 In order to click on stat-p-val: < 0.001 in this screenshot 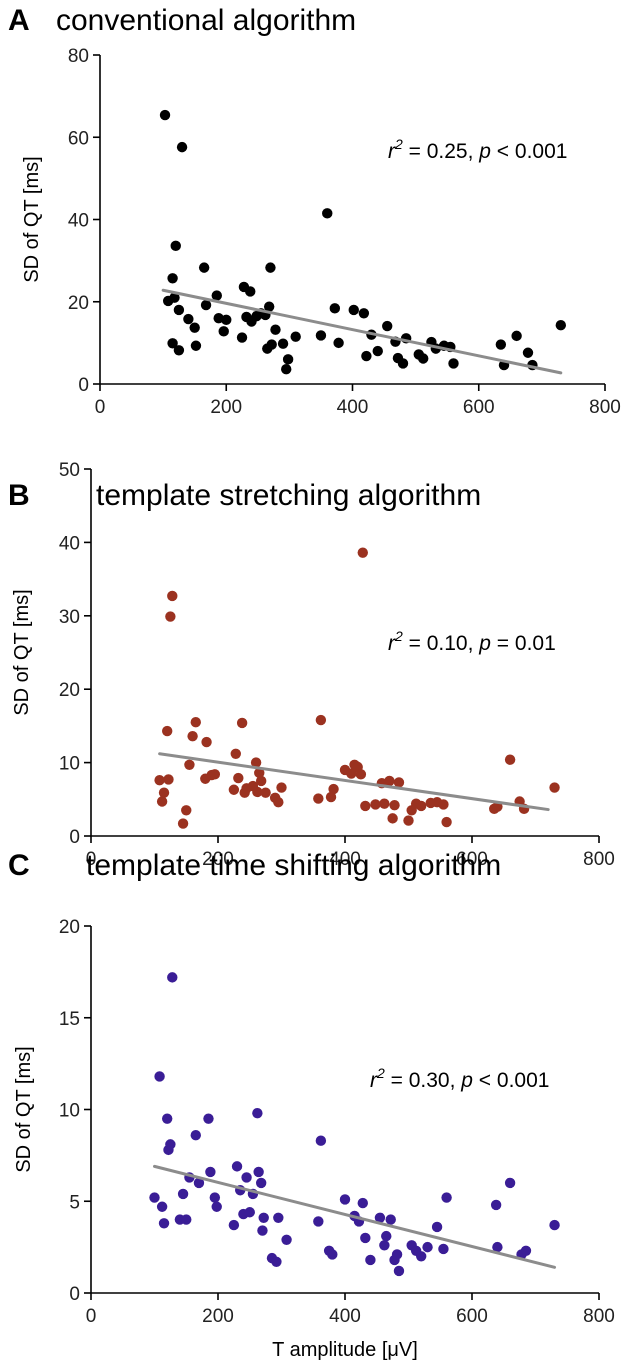, I will do `click(511, 1080)`.